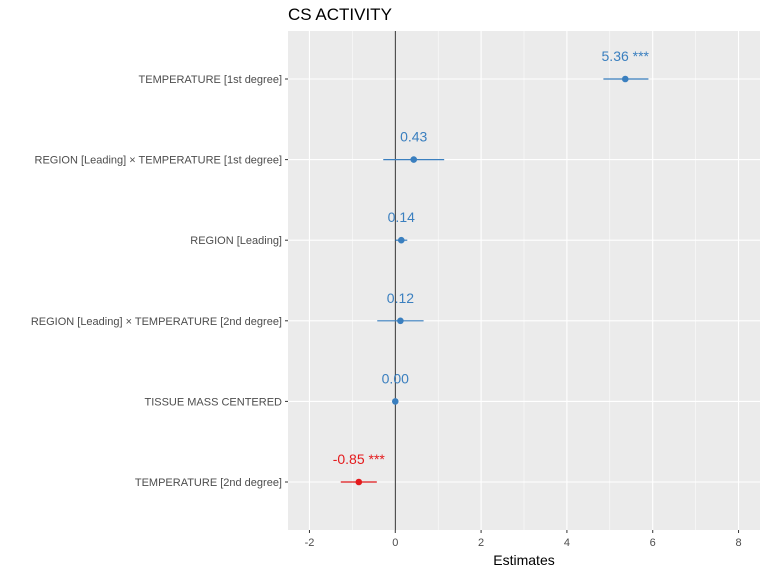 The height and width of the screenshot is (576, 768). I want to click on estimate-label: 0.00, so click(395, 378).